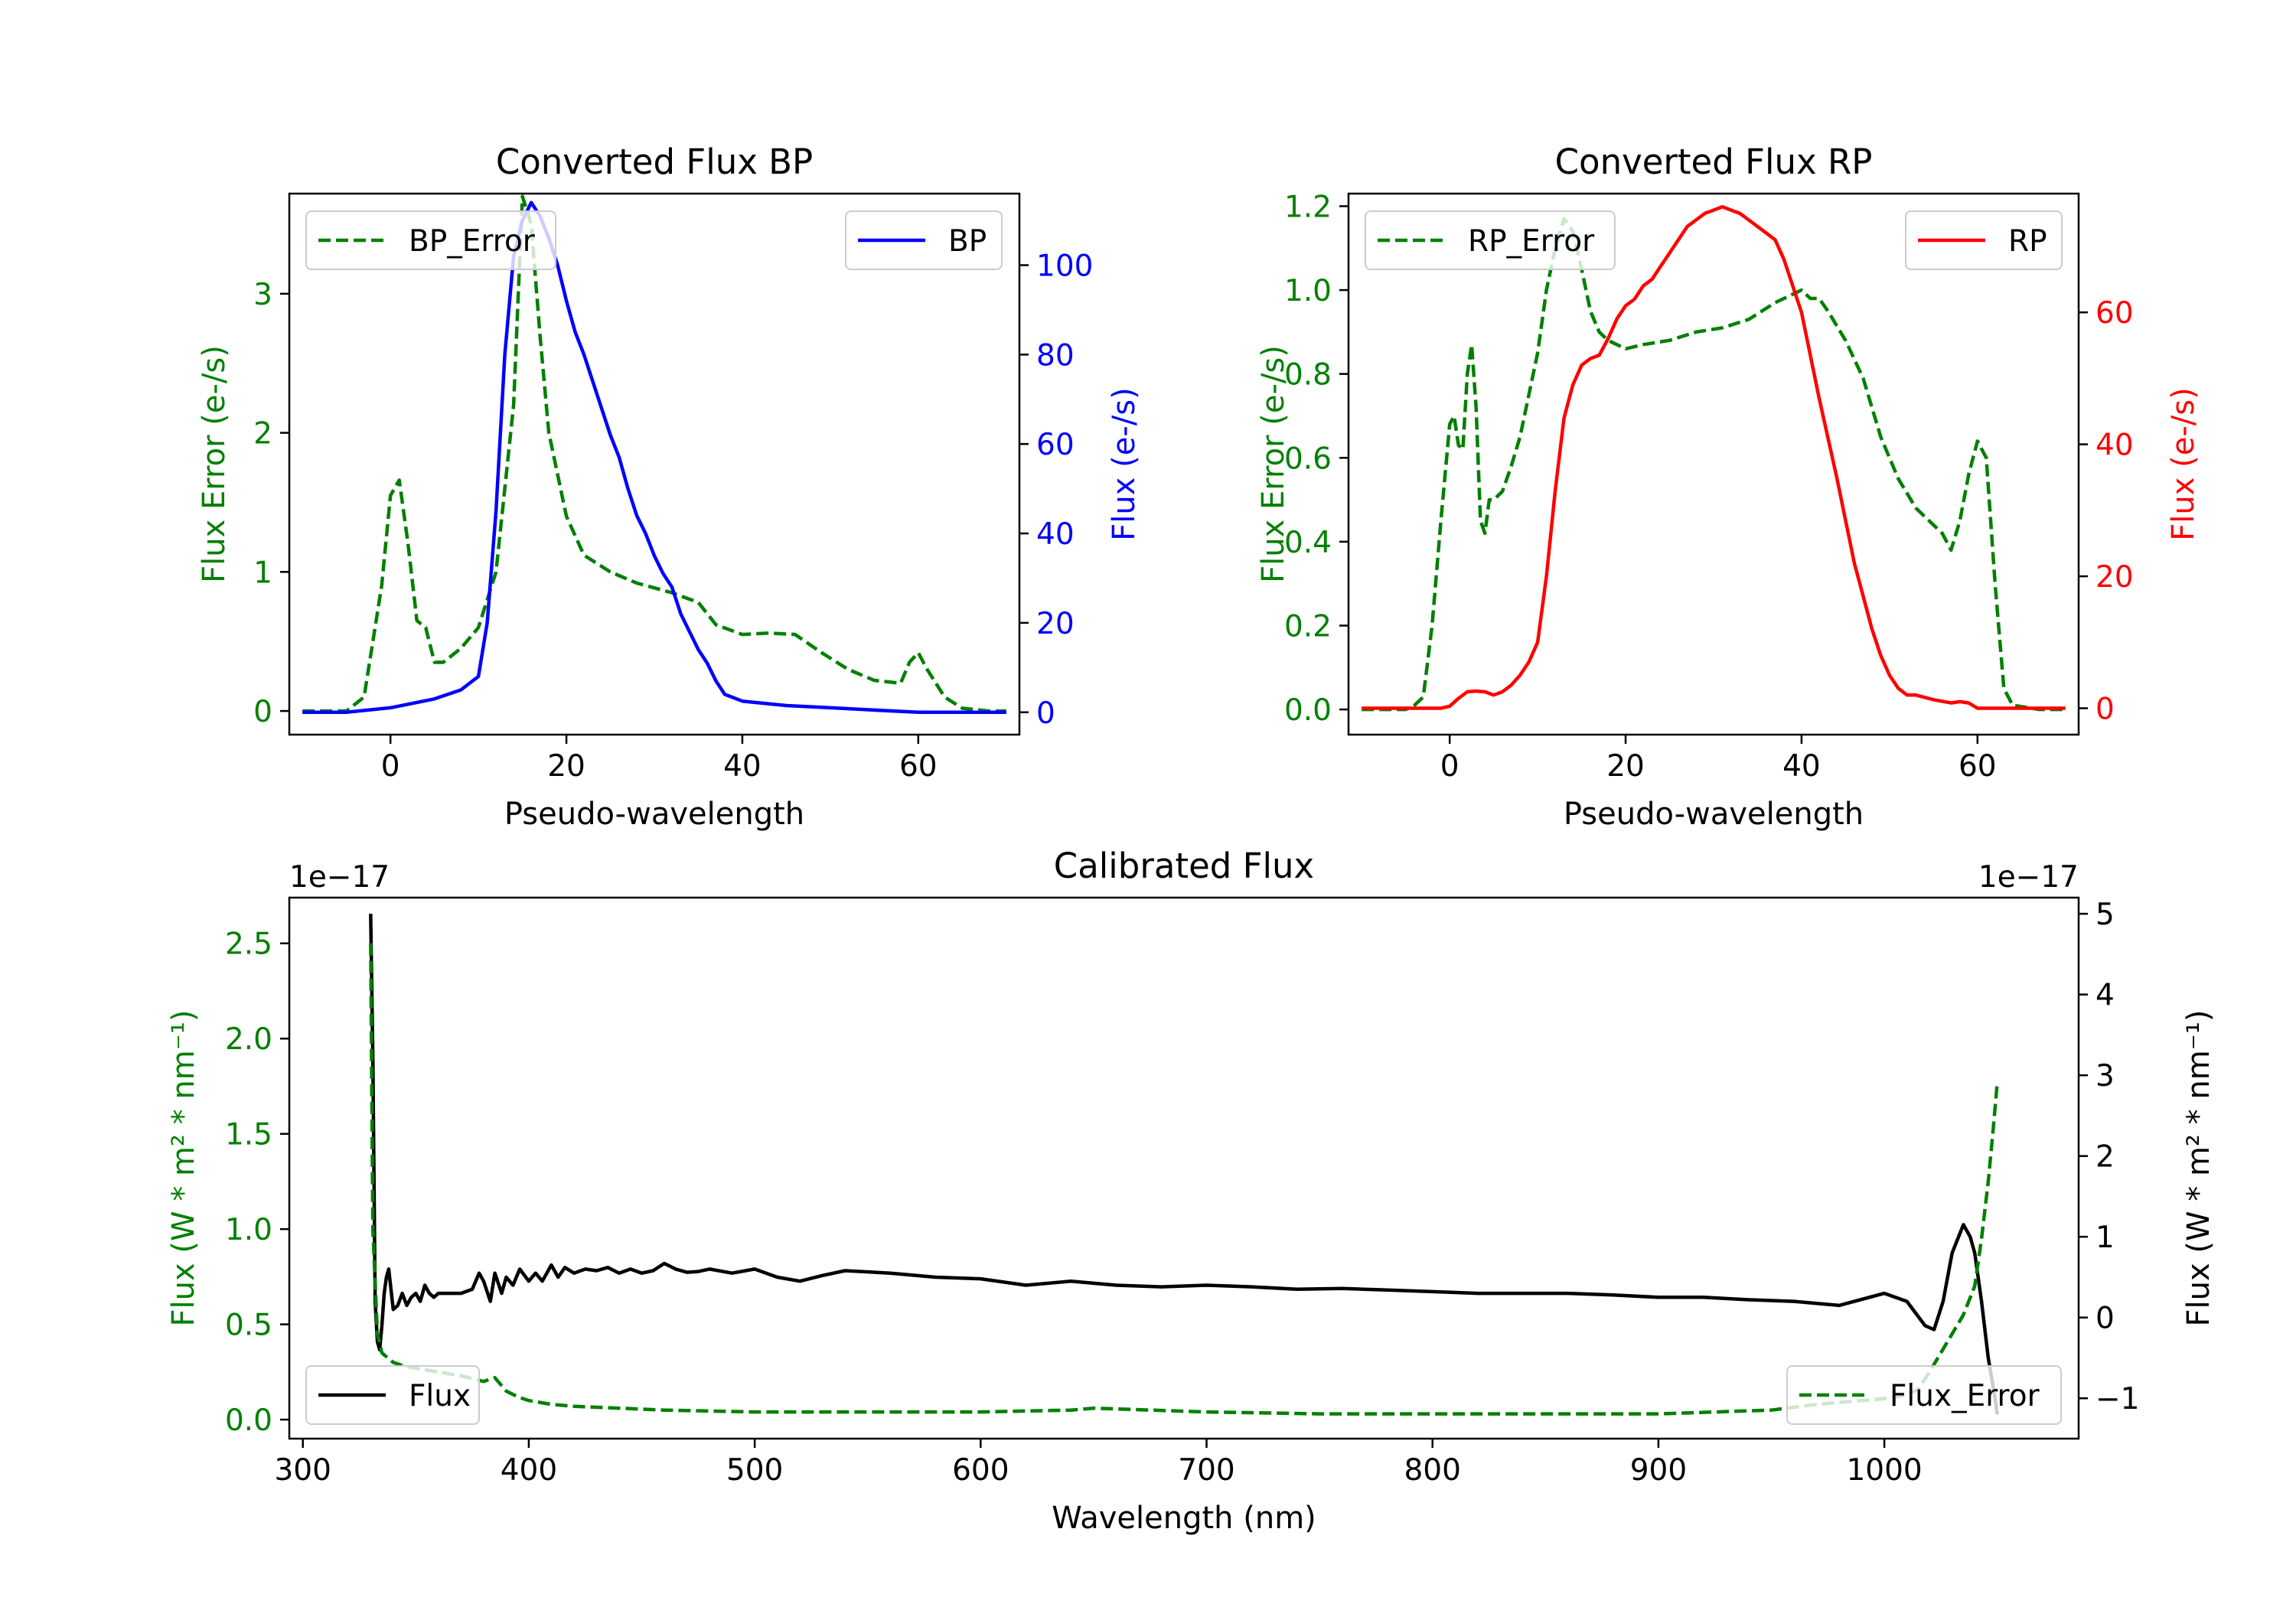  What do you see at coordinates (262, 434) in the screenshot?
I see `y-left-tick-label: 2` at bounding box center [262, 434].